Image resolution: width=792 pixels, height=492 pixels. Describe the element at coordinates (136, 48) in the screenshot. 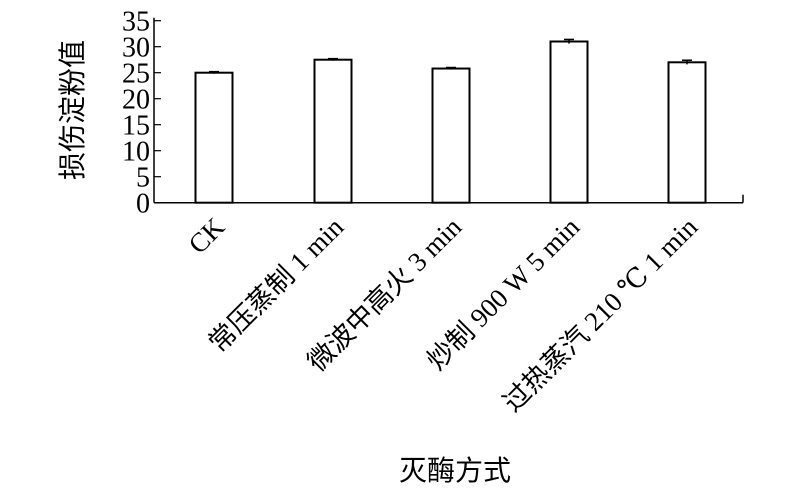

I see `y-tick-label: 30` at that location.